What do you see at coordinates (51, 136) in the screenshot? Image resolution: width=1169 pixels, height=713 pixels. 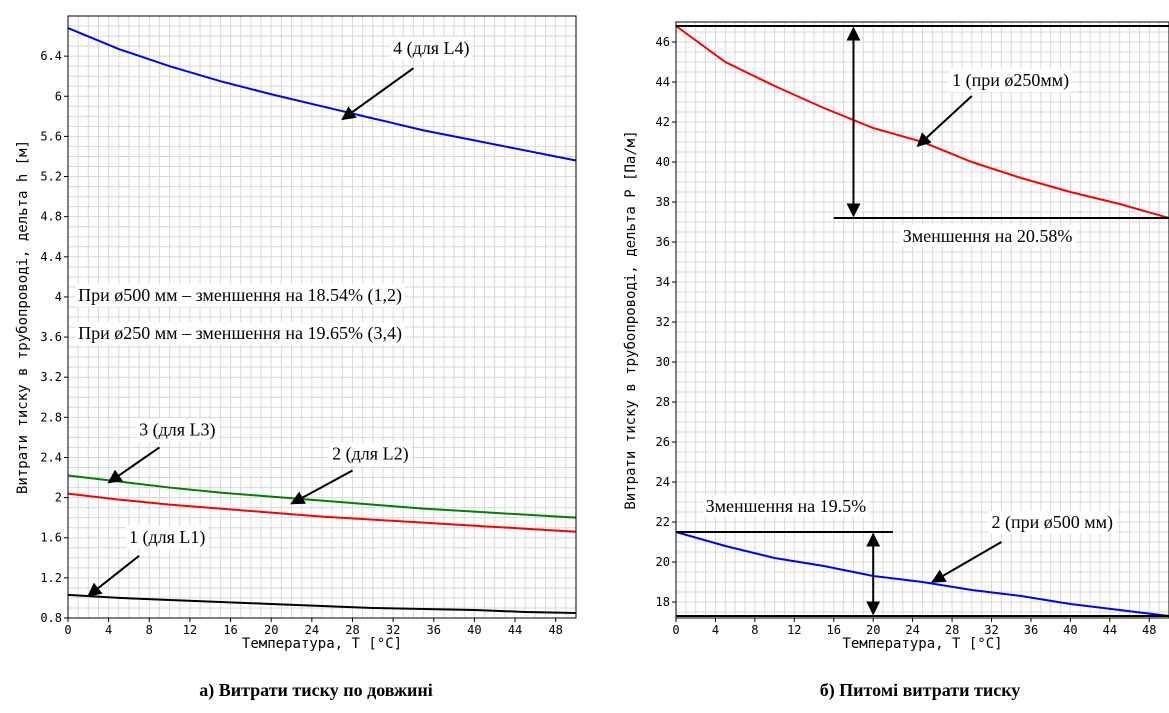 I see `y-tick-label: 5.6` at bounding box center [51, 136].